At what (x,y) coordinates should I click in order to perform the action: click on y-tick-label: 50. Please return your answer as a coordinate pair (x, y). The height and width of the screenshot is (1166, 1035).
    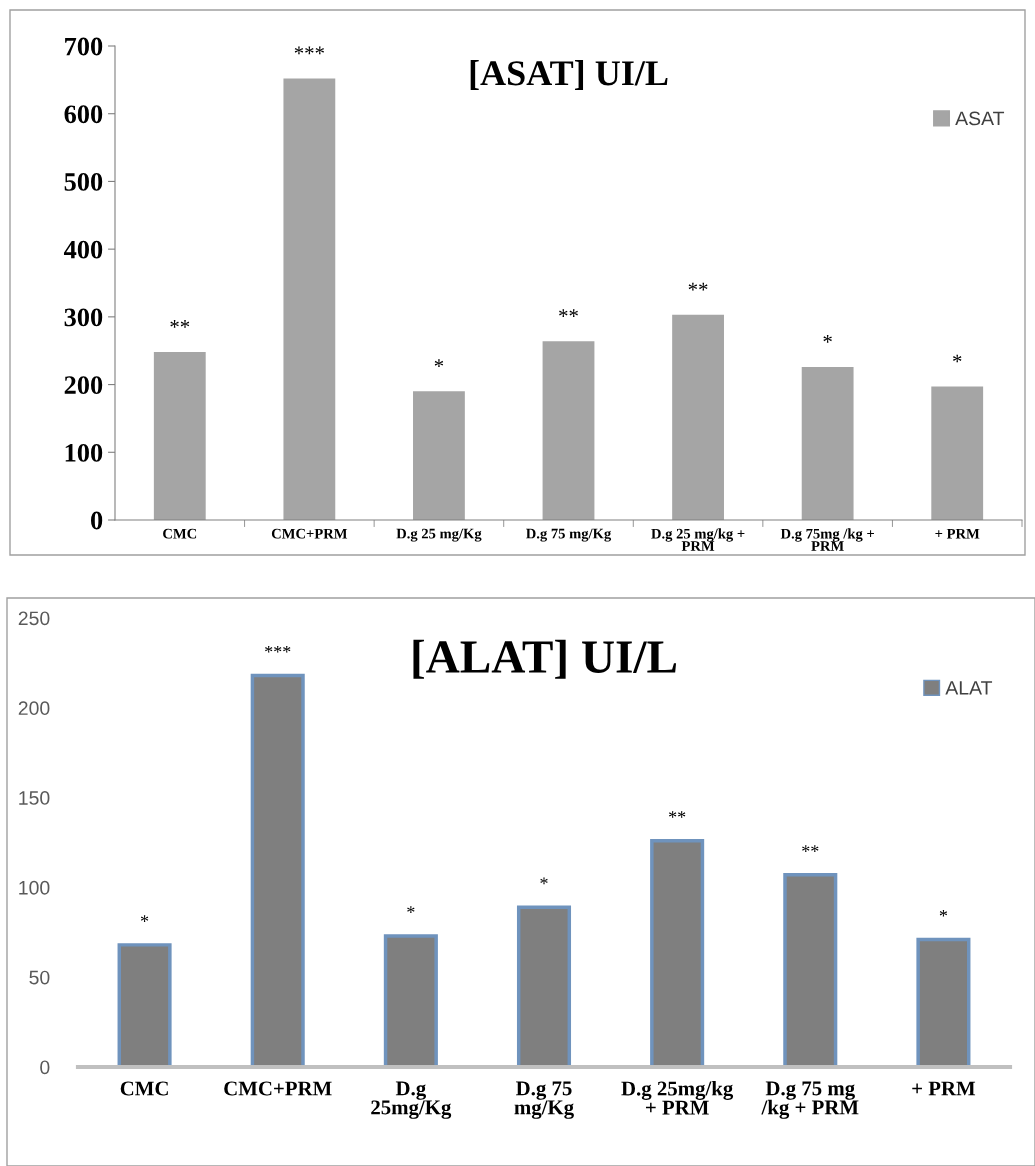
    Looking at the image, I should click on (39, 977).